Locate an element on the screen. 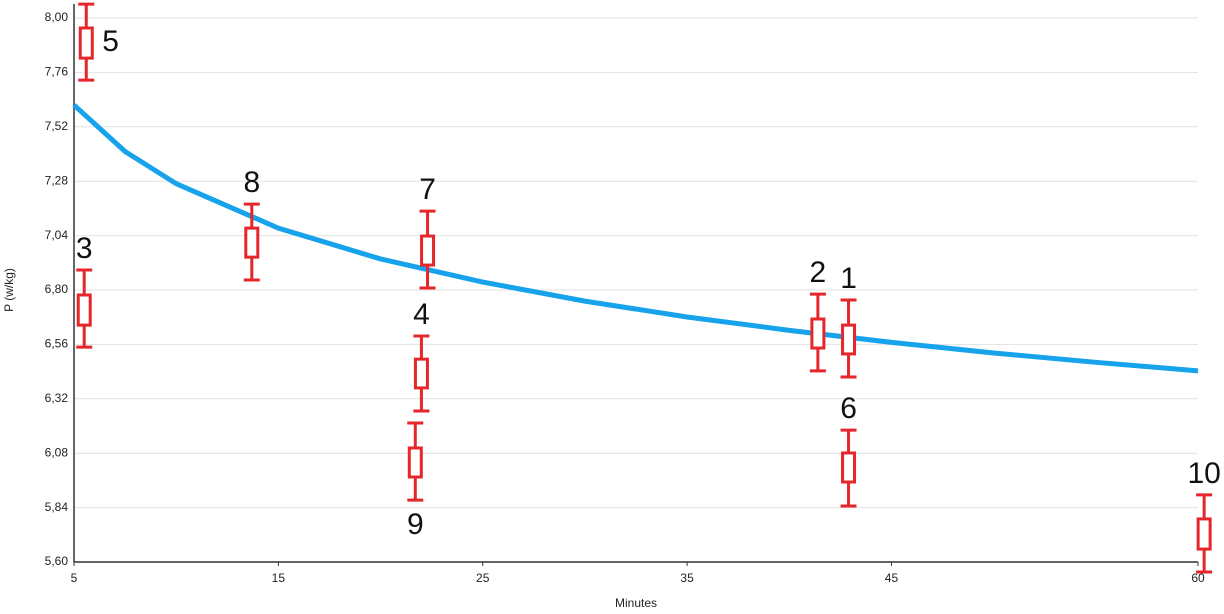  x-tick-label: 45 is located at coordinates (892, 578).